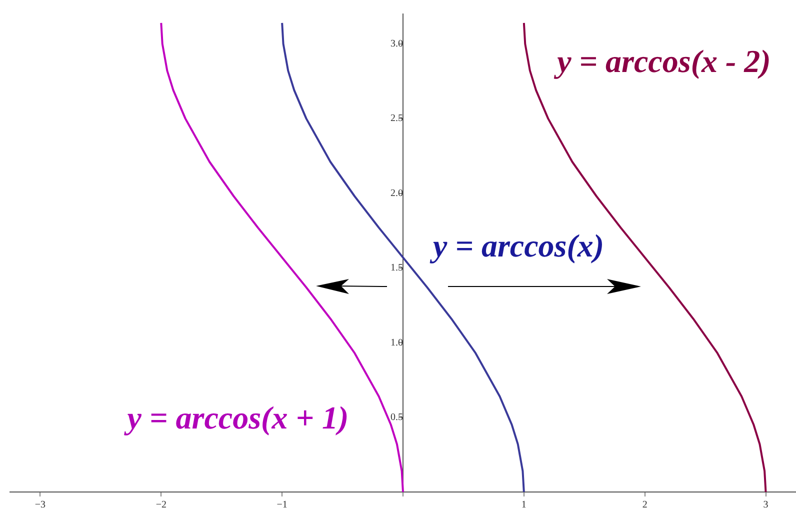 The height and width of the screenshot is (509, 796). Describe the element at coordinates (516, 245) in the screenshot. I see `series-label: y = arccos(x)` at that location.